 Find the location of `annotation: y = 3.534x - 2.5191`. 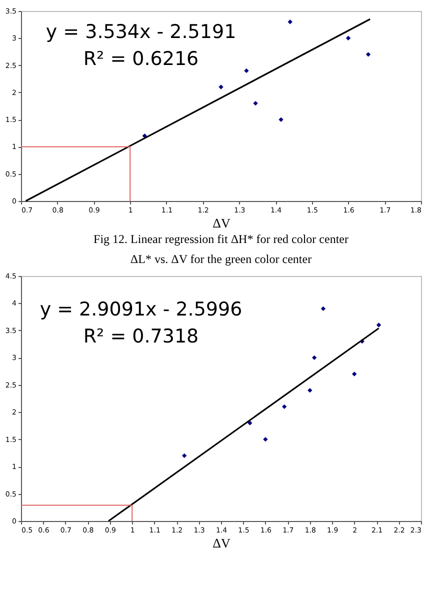

annotation: y = 3.534x - 2.5191 is located at coordinates (141, 32).